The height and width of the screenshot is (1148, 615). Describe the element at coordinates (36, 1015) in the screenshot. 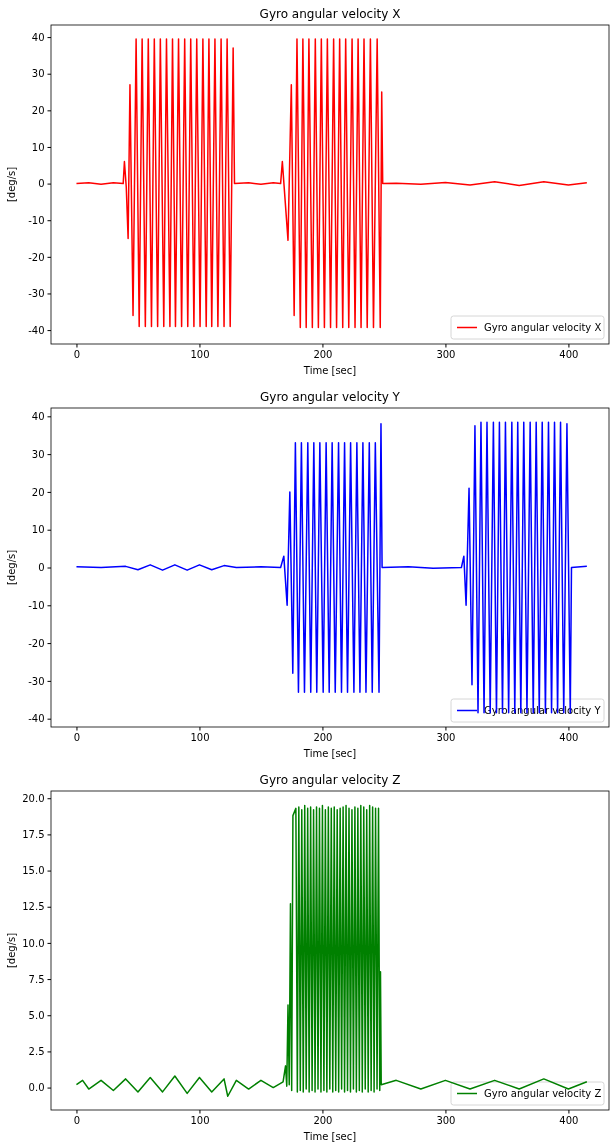

I see `y-tick-label: 5.0` at that location.